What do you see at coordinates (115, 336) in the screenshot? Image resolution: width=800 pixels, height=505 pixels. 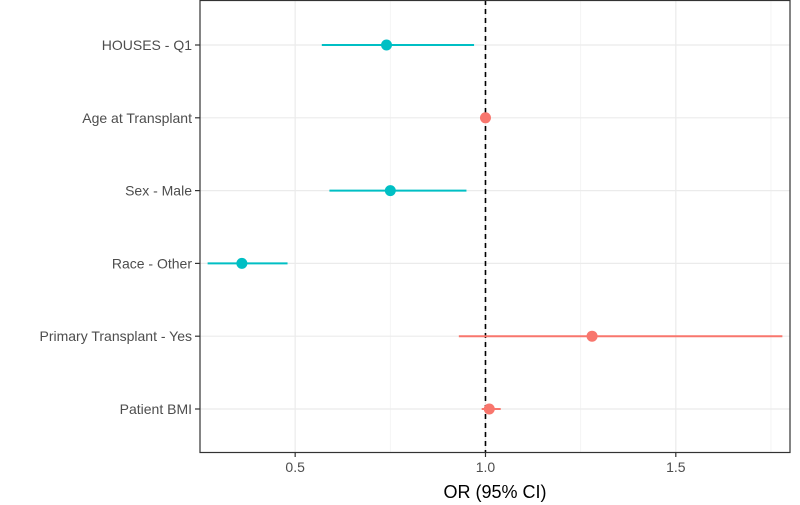 I see `y-tick-label: Primary Transplant - Yes` at bounding box center [115, 336].